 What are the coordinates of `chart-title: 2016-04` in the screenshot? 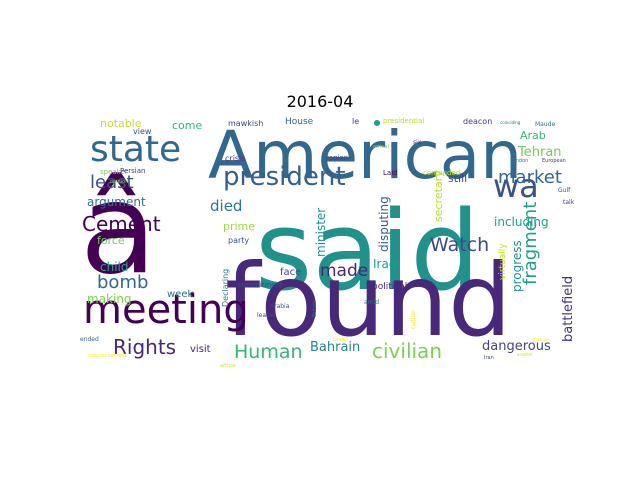 It's located at (320, 101).